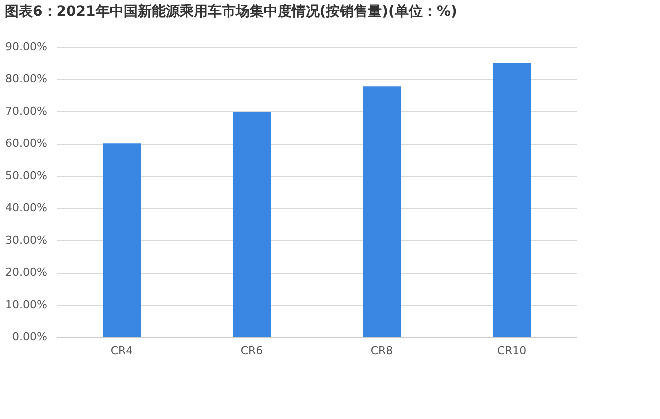 This screenshot has height=419, width=660. I want to click on y-tick-label: 10.00%, so click(27, 305).